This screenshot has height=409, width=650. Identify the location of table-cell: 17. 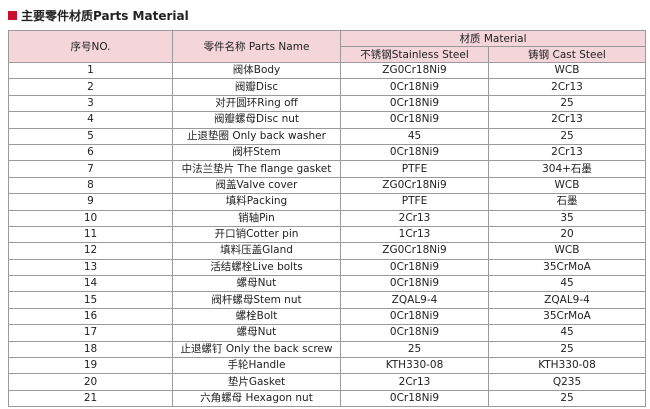
(90, 333).